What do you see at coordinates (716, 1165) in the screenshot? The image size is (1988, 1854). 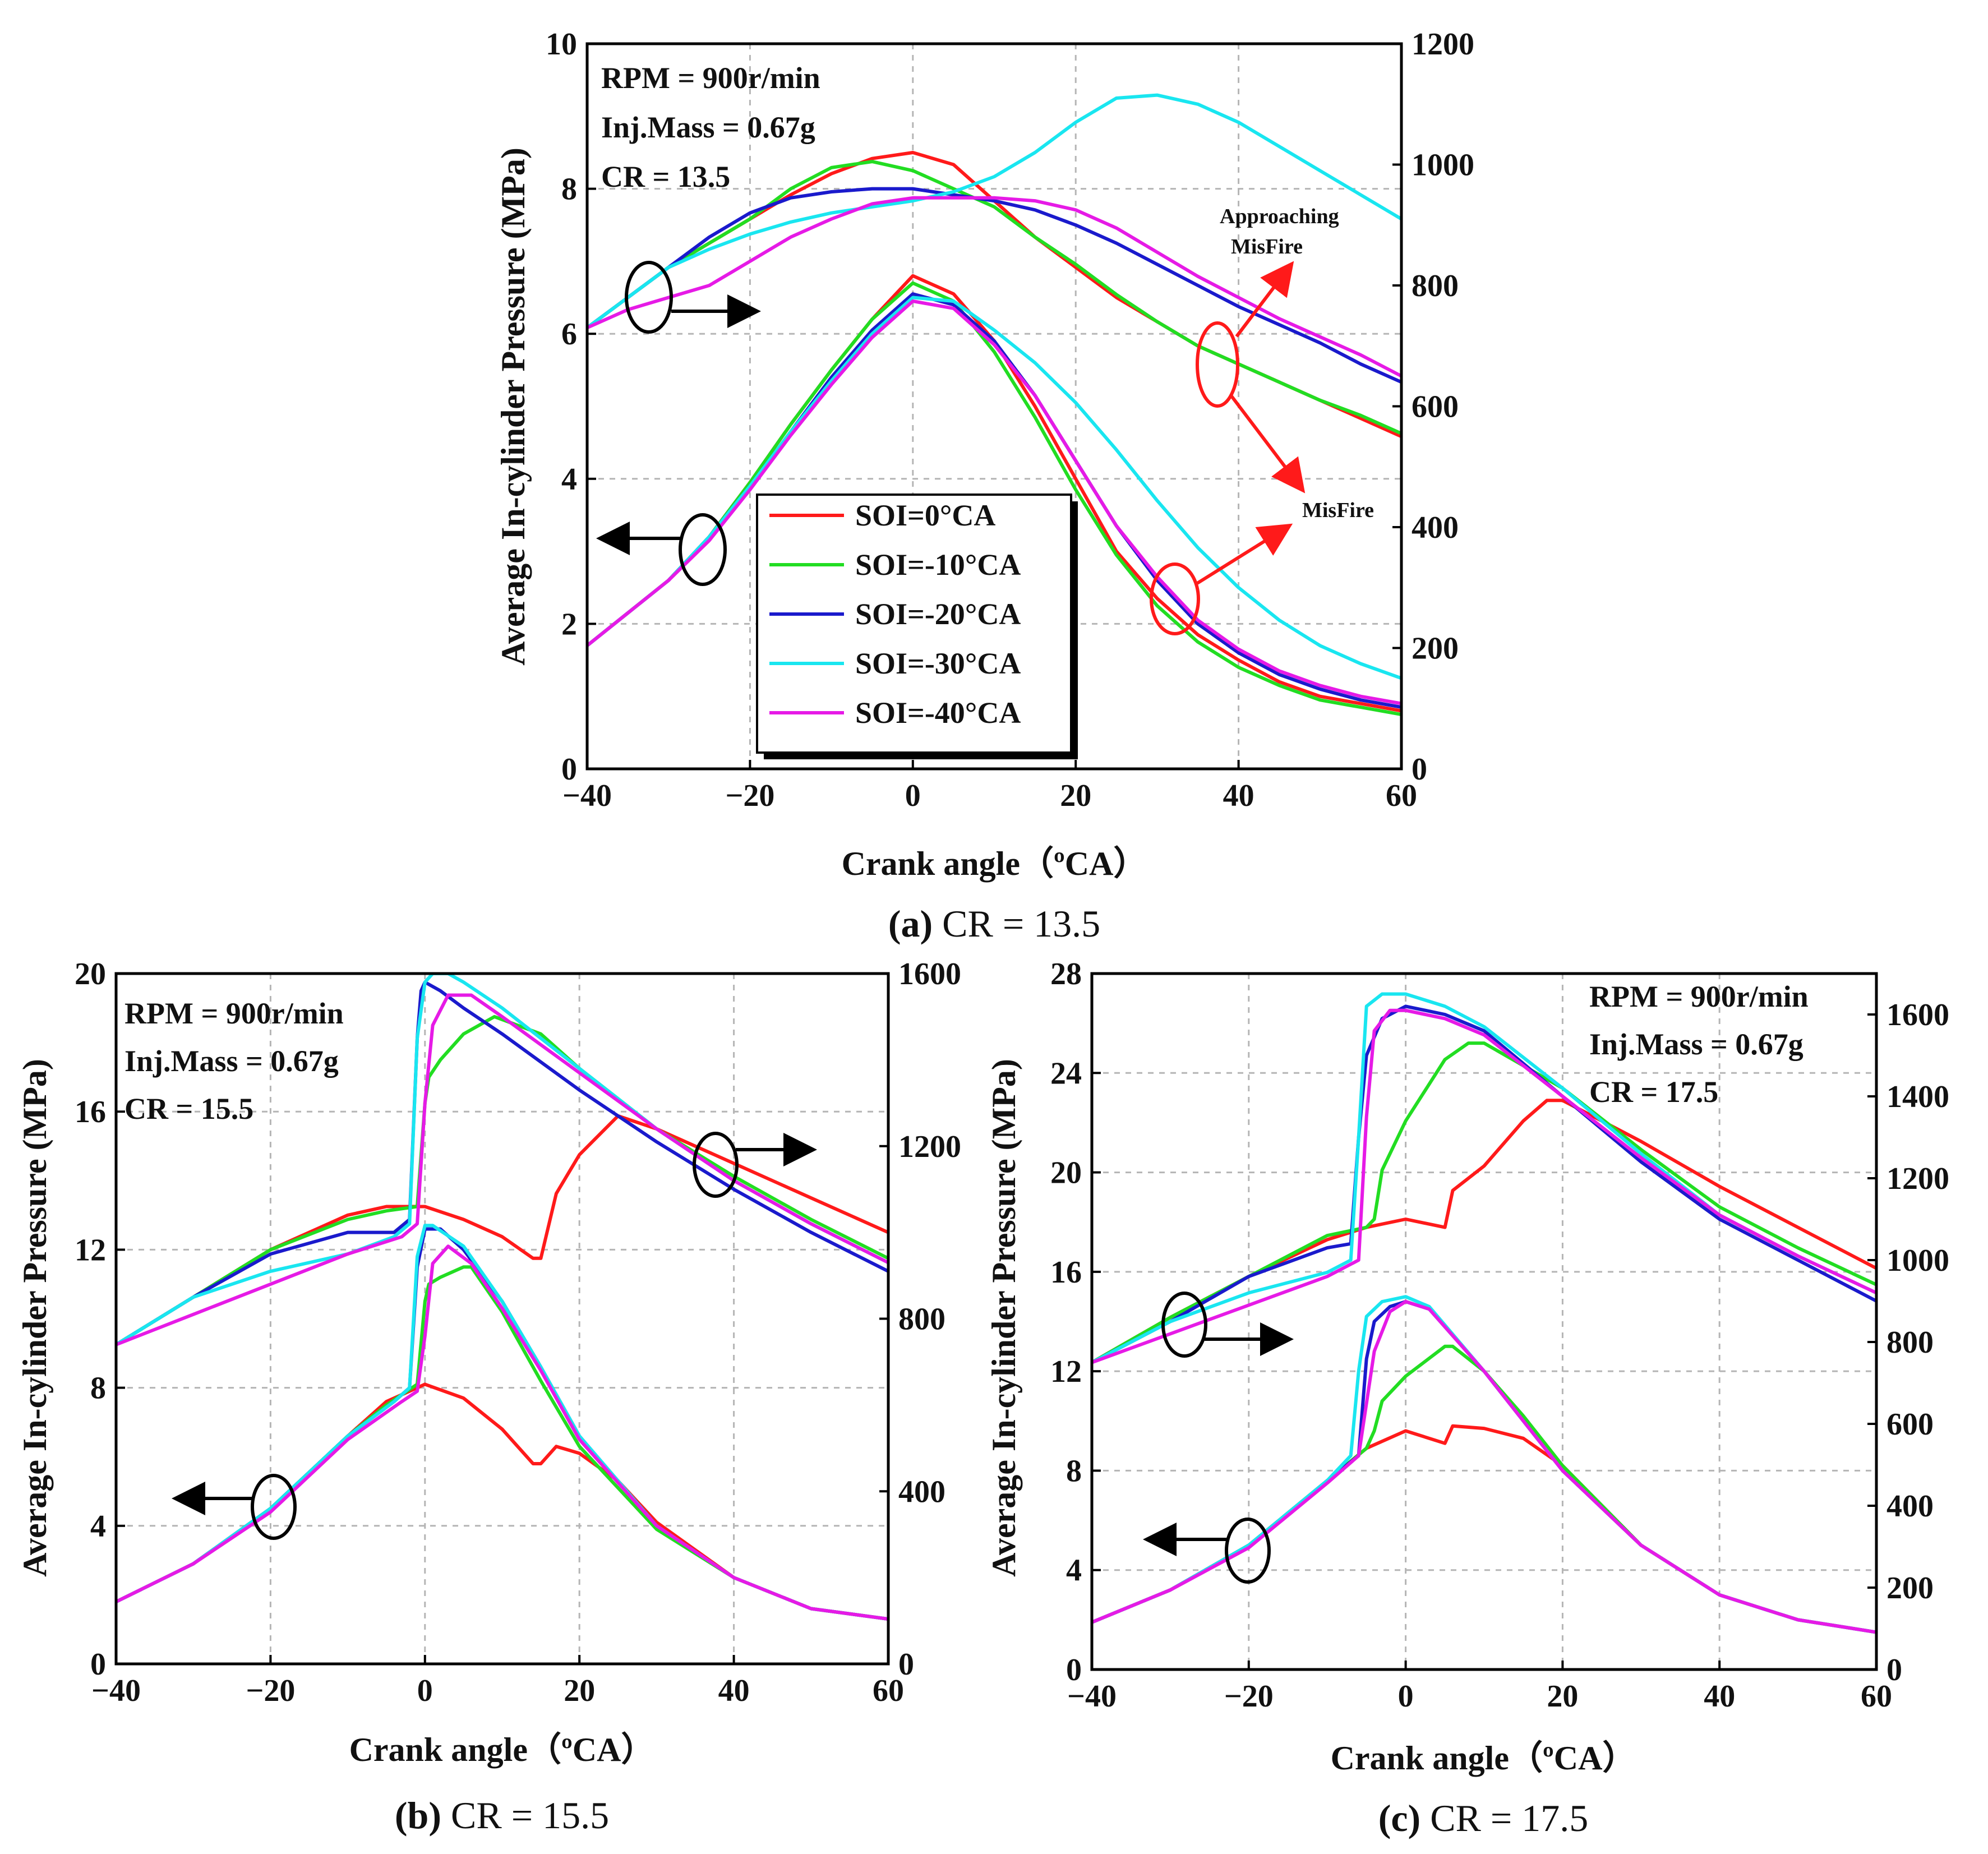 I see `panel-b-ellipse-temperature-group` at bounding box center [716, 1165].